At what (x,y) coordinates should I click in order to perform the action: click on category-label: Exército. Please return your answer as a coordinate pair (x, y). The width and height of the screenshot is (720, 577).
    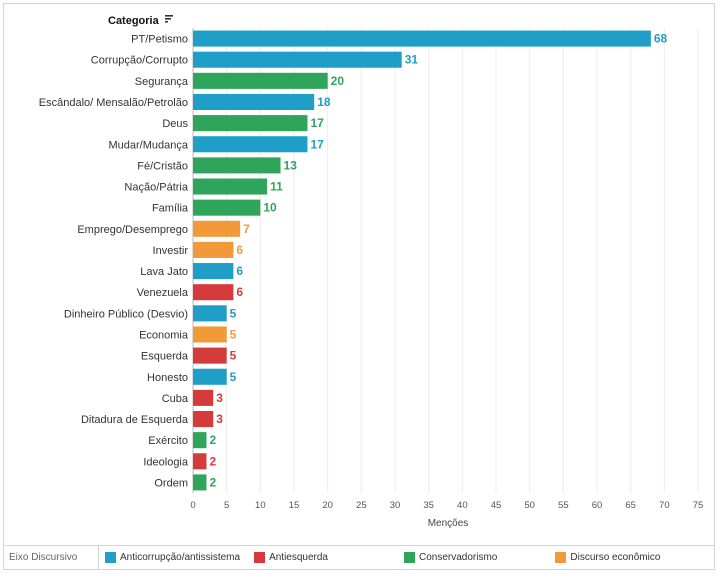
    Looking at the image, I should click on (168, 441).